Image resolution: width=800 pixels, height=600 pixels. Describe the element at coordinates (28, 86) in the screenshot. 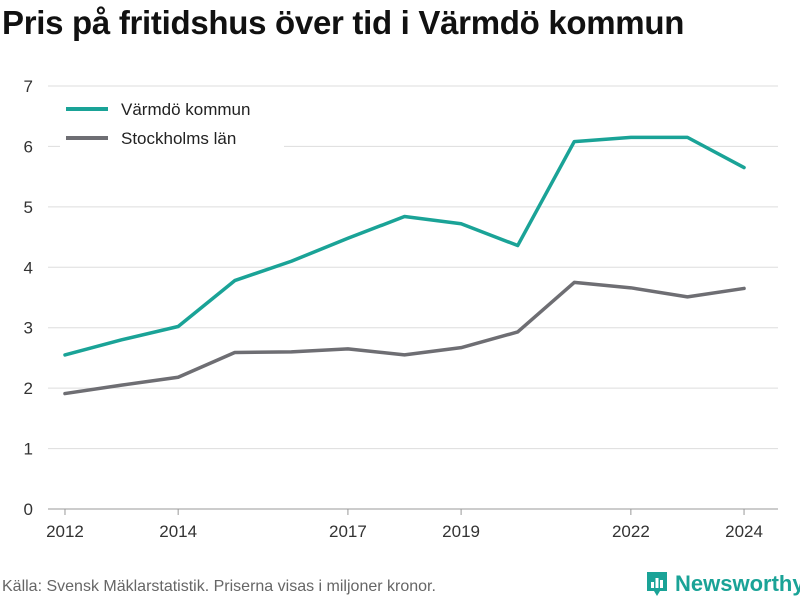

I see `y-tick-label: 7` at that location.